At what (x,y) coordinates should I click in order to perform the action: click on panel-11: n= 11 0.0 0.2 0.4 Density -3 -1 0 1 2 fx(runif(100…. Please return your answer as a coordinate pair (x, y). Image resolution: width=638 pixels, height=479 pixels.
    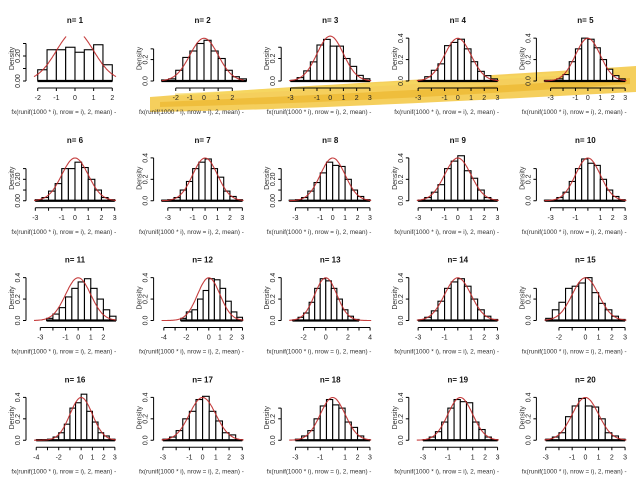
    Looking at the image, I should click on (63, 306).